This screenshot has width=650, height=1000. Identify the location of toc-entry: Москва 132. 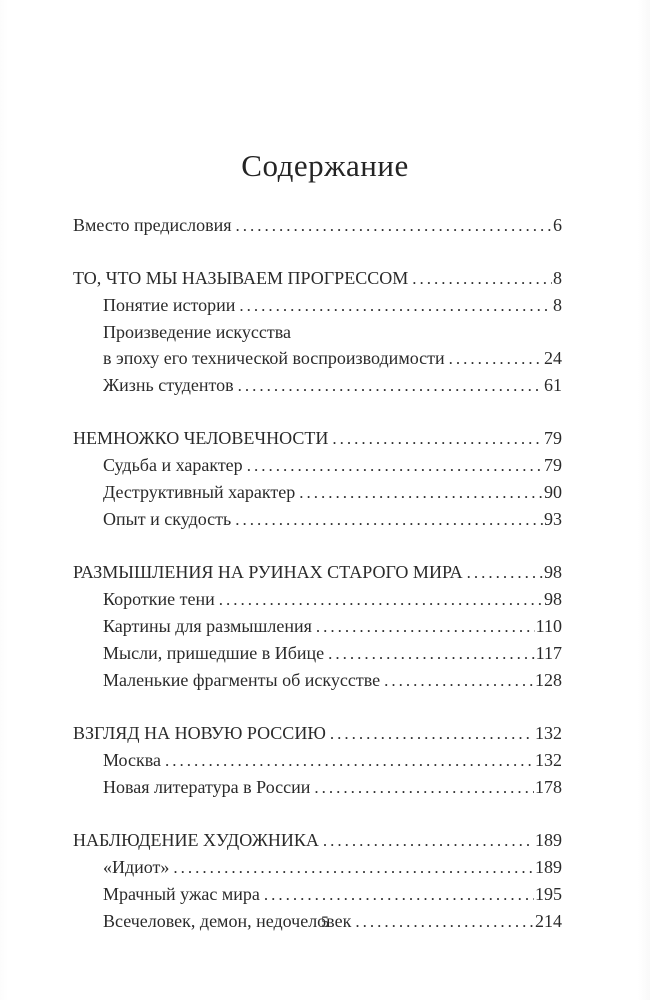
(317, 760).